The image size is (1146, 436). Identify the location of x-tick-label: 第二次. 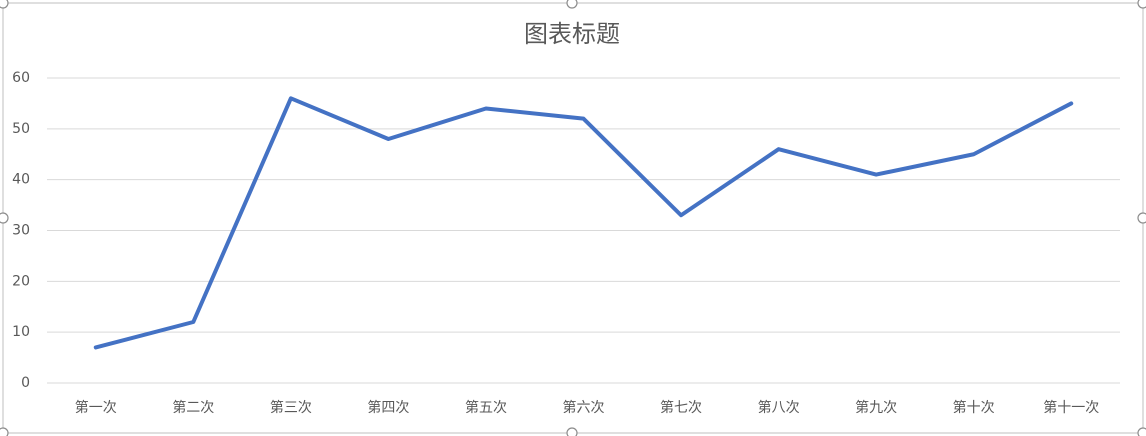
(193, 407).